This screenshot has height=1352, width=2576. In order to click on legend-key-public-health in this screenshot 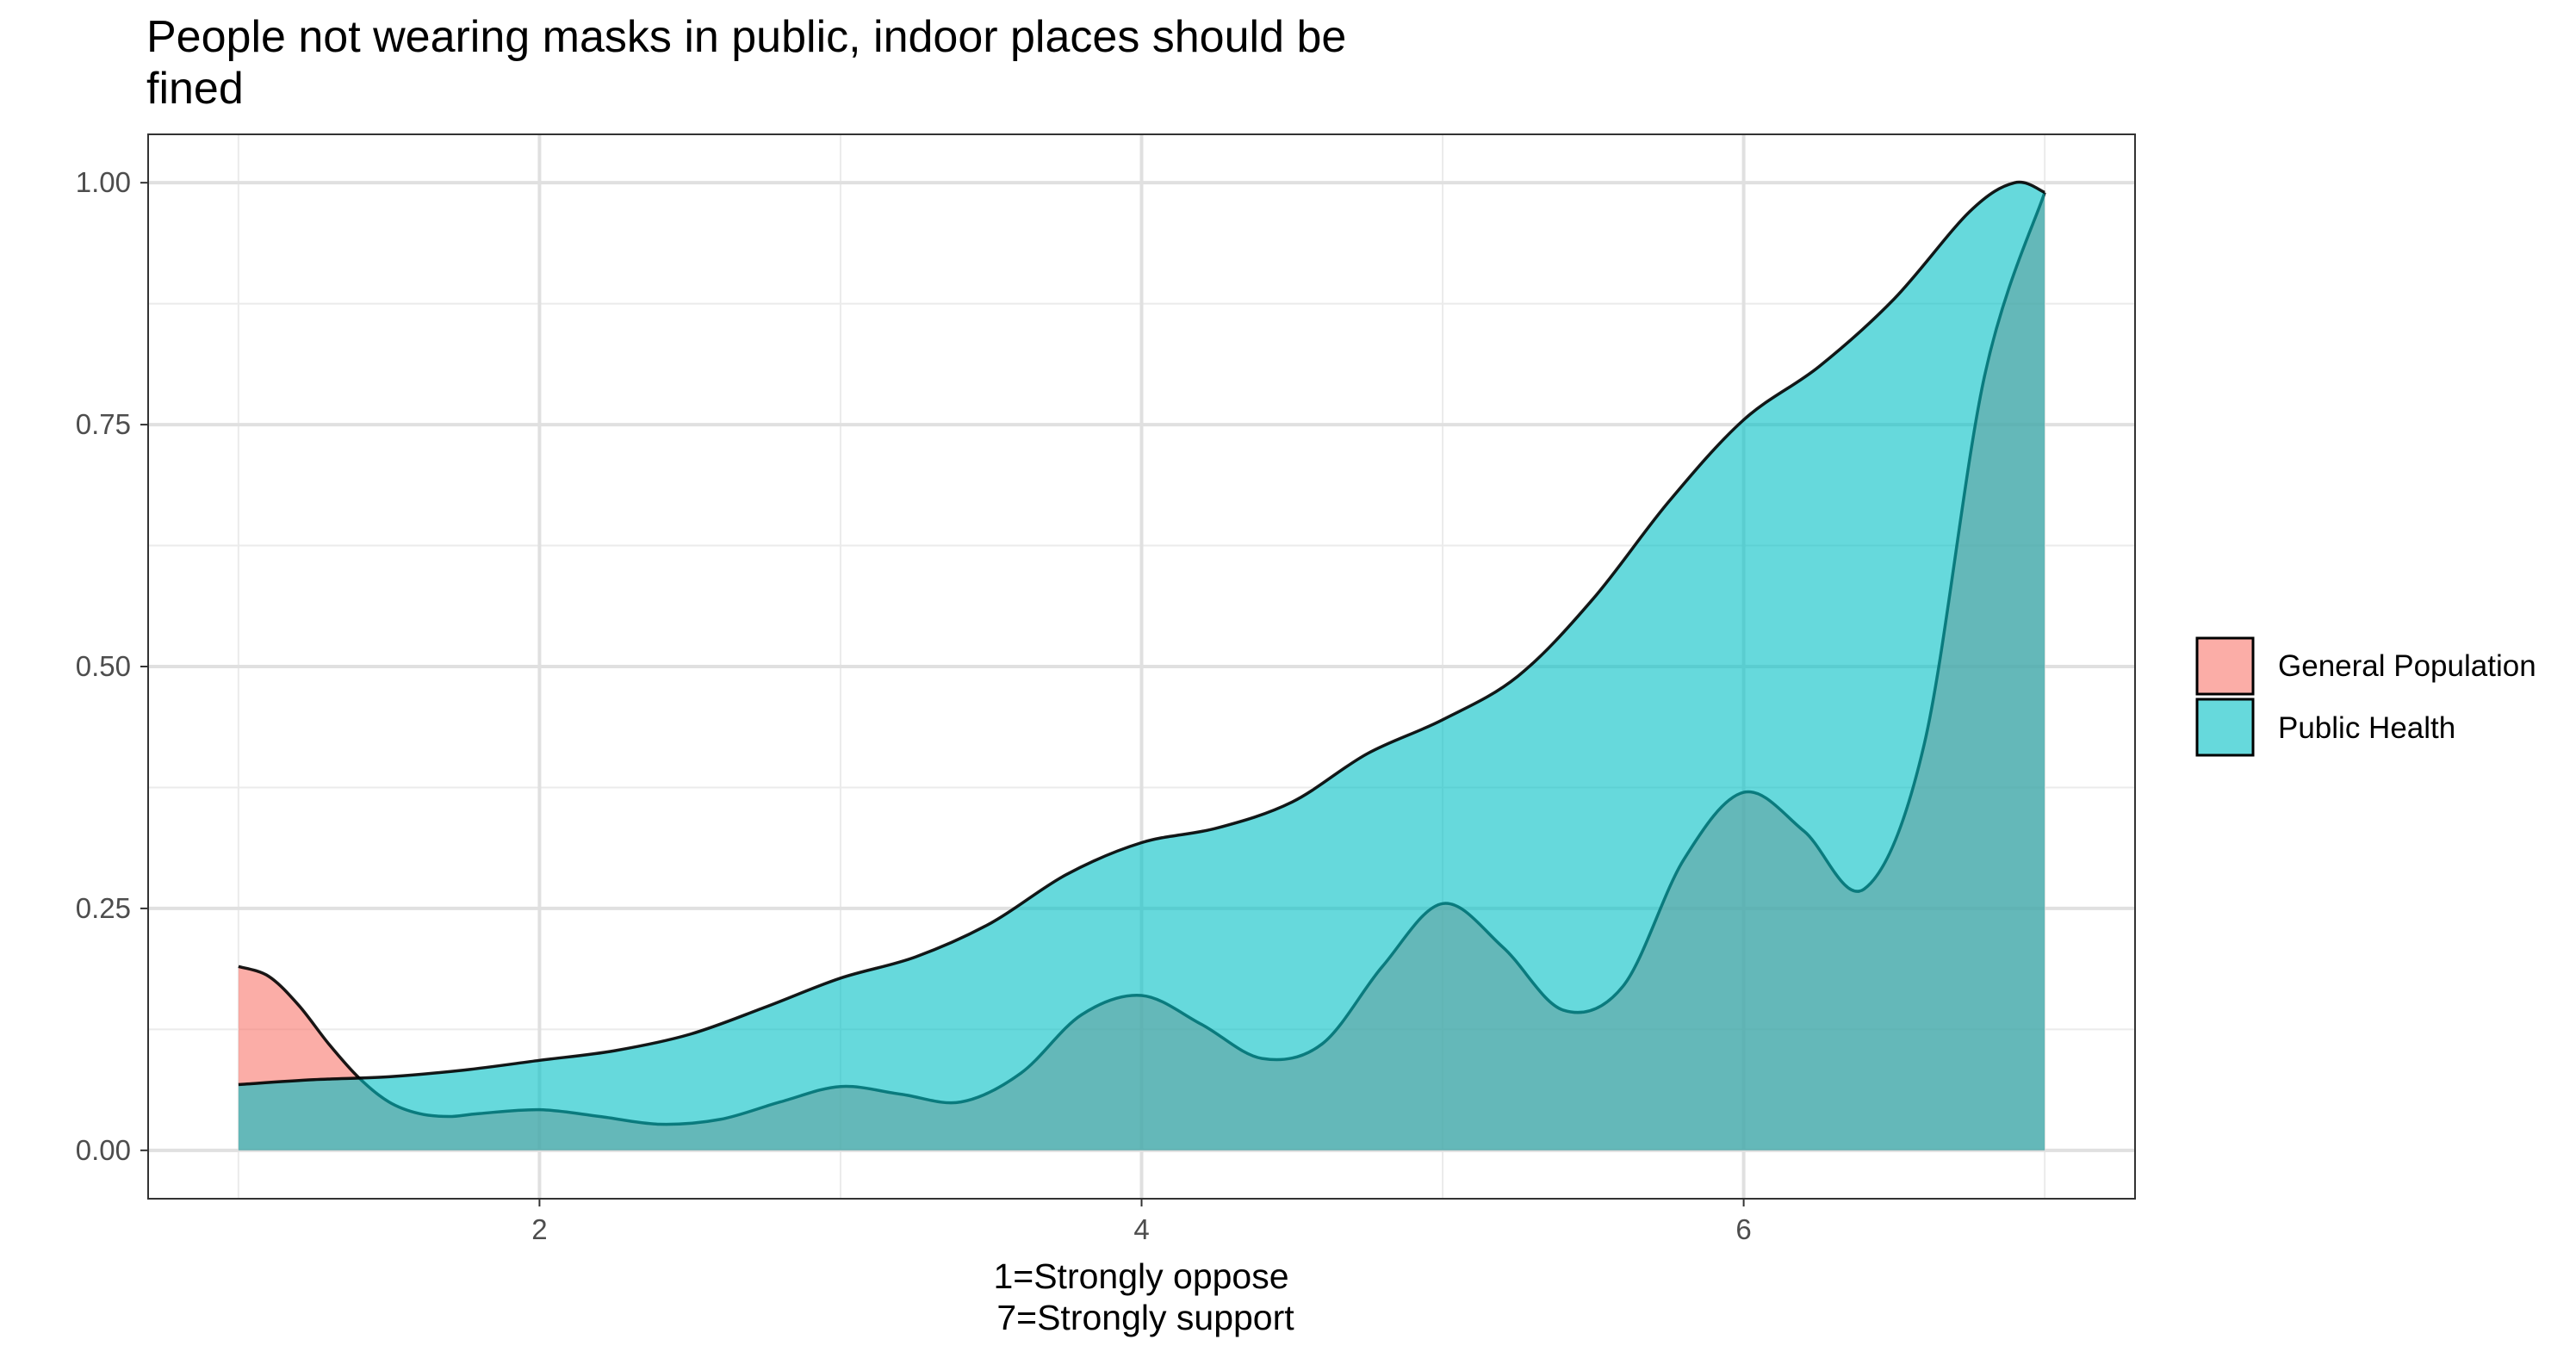, I will do `click(2225, 727)`.